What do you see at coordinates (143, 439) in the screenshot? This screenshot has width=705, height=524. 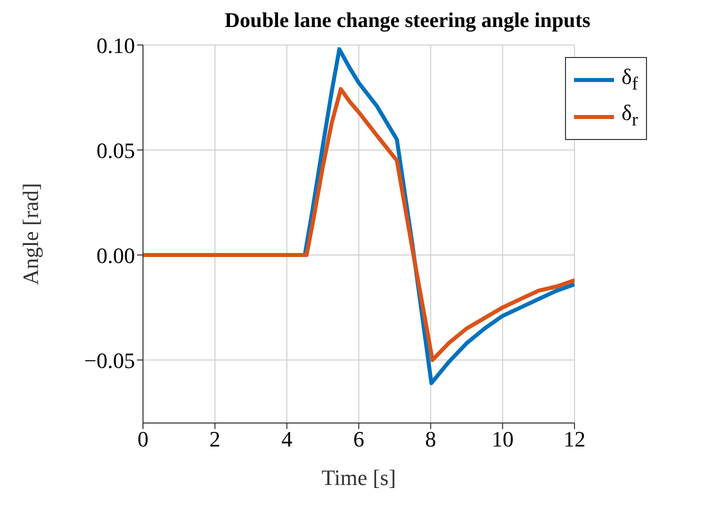 I see `x-tick-label: 0` at bounding box center [143, 439].